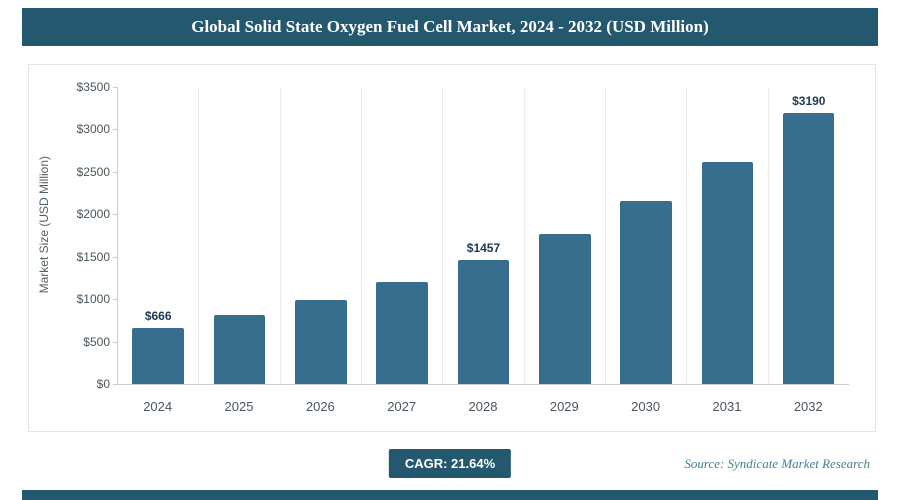 This screenshot has height=500, width=900. What do you see at coordinates (158, 406) in the screenshot?
I see `x-axis-label: 2024` at bounding box center [158, 406].